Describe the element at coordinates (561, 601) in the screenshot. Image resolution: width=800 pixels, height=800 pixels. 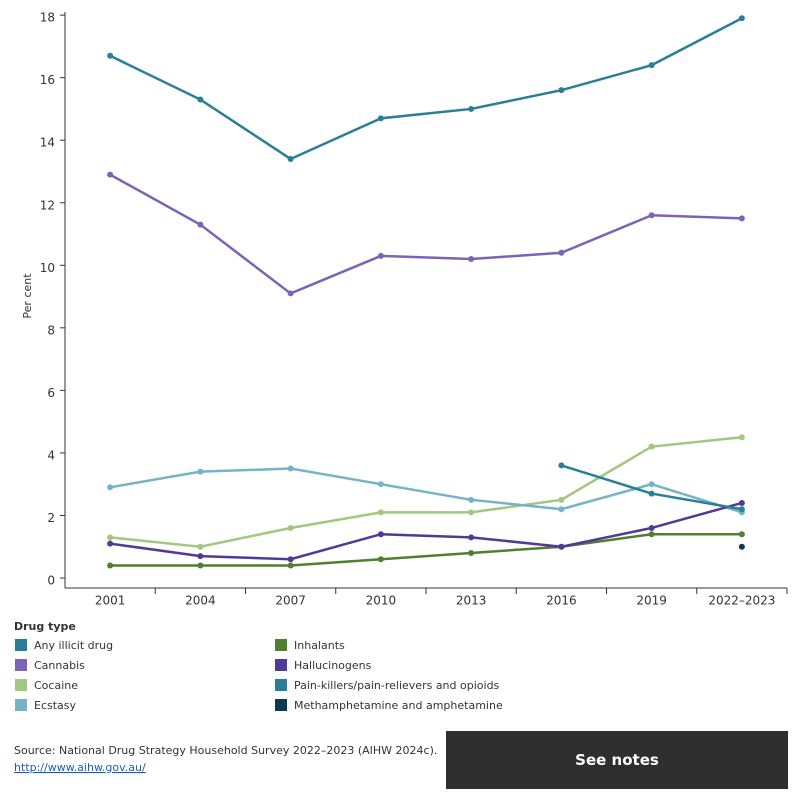
I see `x-tick-label: 2016` at that location.